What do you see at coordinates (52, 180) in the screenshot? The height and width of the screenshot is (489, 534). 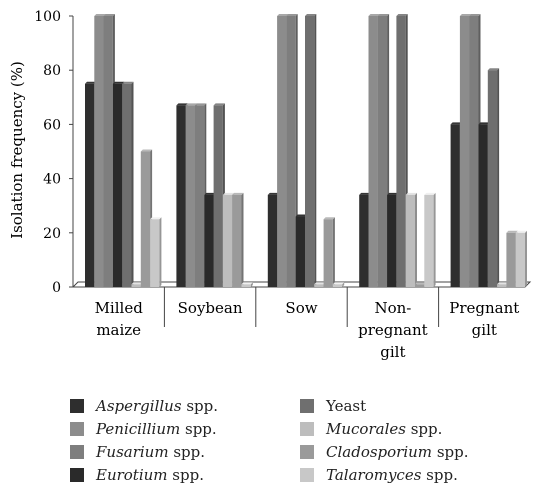 I see `y-tick-label: 40` at bounding box center [52, 180].